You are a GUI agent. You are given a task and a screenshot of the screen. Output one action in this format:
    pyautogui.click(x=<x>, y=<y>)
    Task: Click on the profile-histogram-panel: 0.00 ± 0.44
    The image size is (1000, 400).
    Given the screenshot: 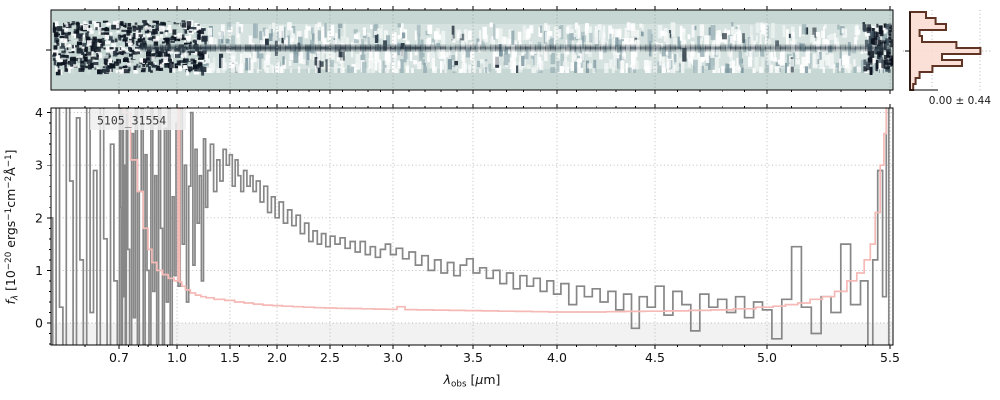 What is the action you would take?
    pyautogui.click(x=948, y=58)
    